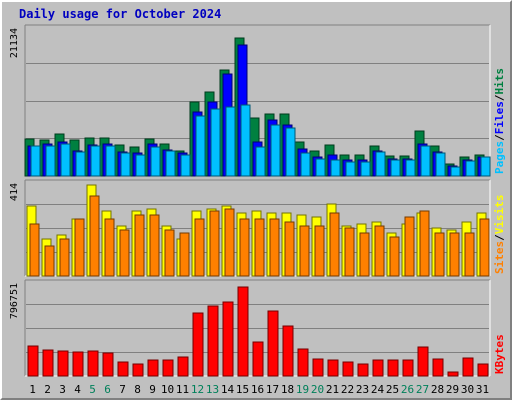  What do you see at coordinates (317, 389) in the screenshot?
I see `x-tick-day-20: 20` at bounding box center [317, 389].